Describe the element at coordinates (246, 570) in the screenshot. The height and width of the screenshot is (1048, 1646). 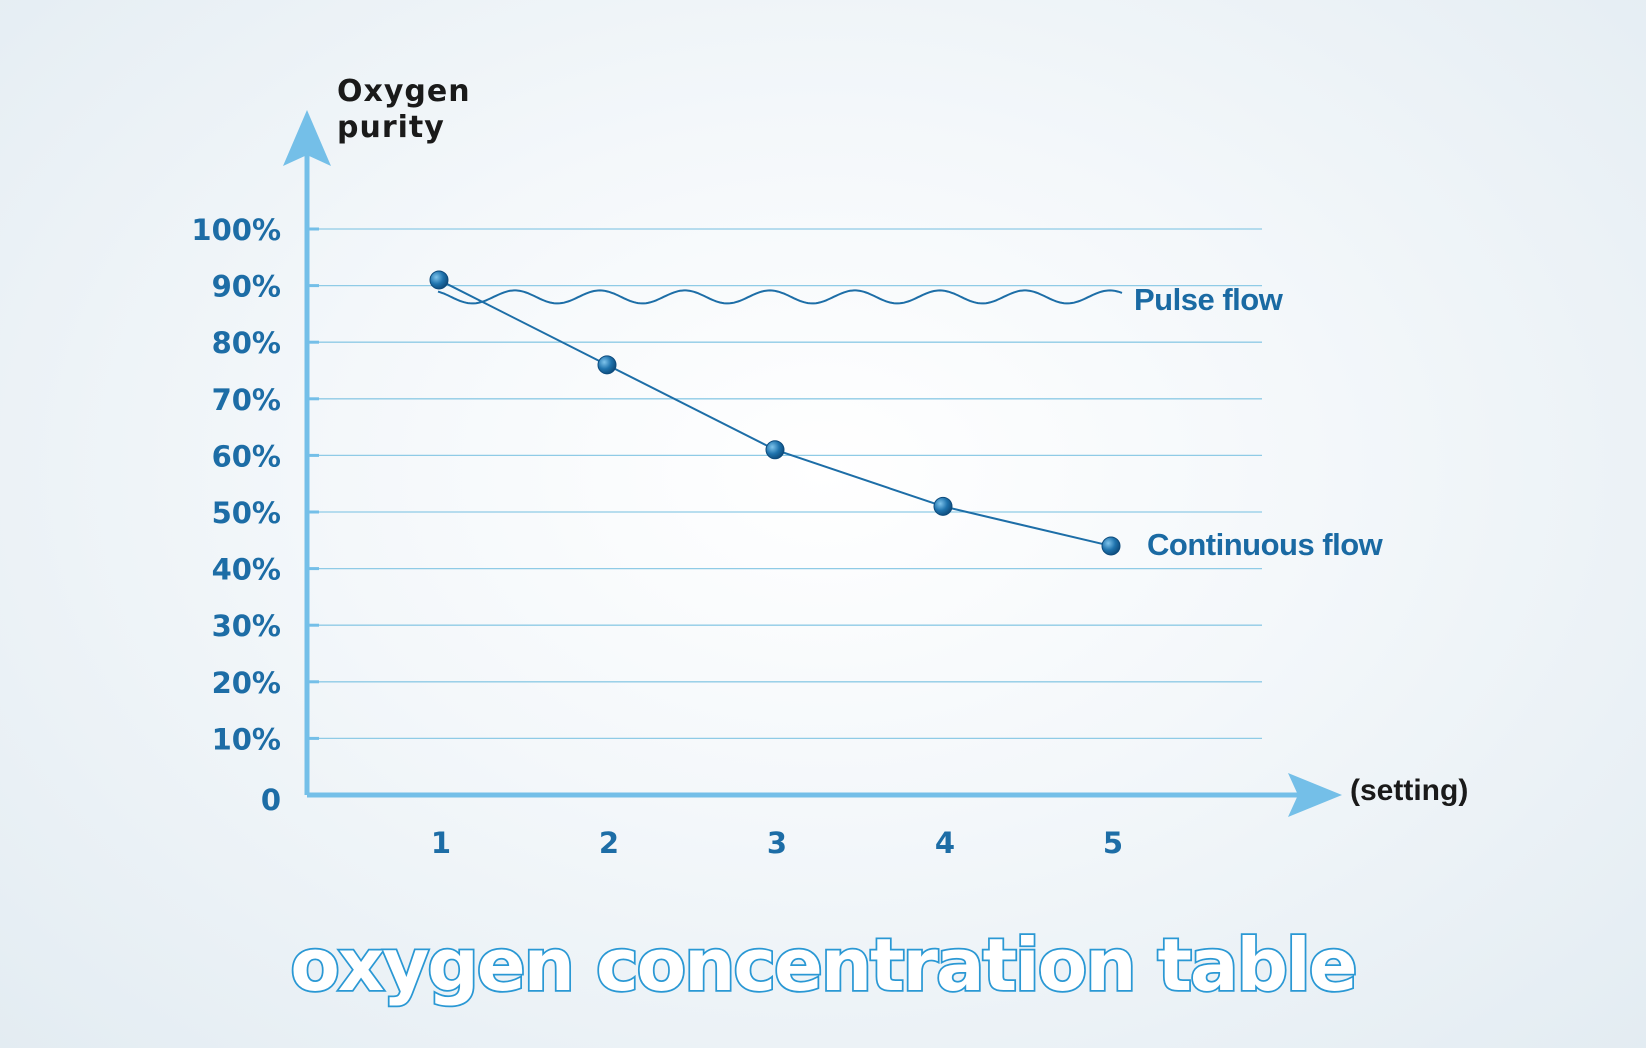
I see `y-tick-label: 40%` at that location.